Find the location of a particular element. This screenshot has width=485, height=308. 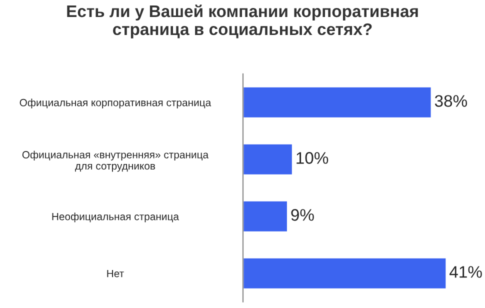

data-label: 10% is located at coordinates (312, 158).